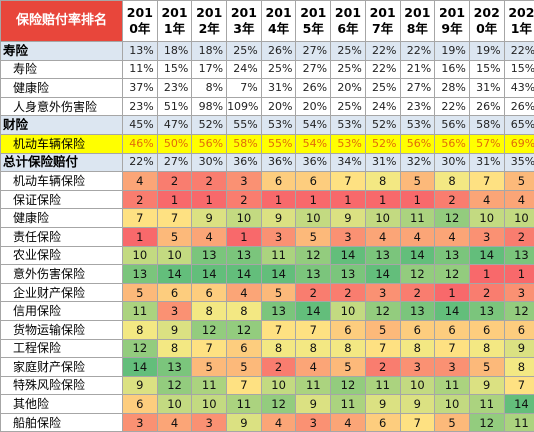 Image resolution: width=534 pixels, height=432 pixels. Describe the element at coordinates (62, 106) in the screenshot. I see `row-label: 人身意外伤害险` at that location.